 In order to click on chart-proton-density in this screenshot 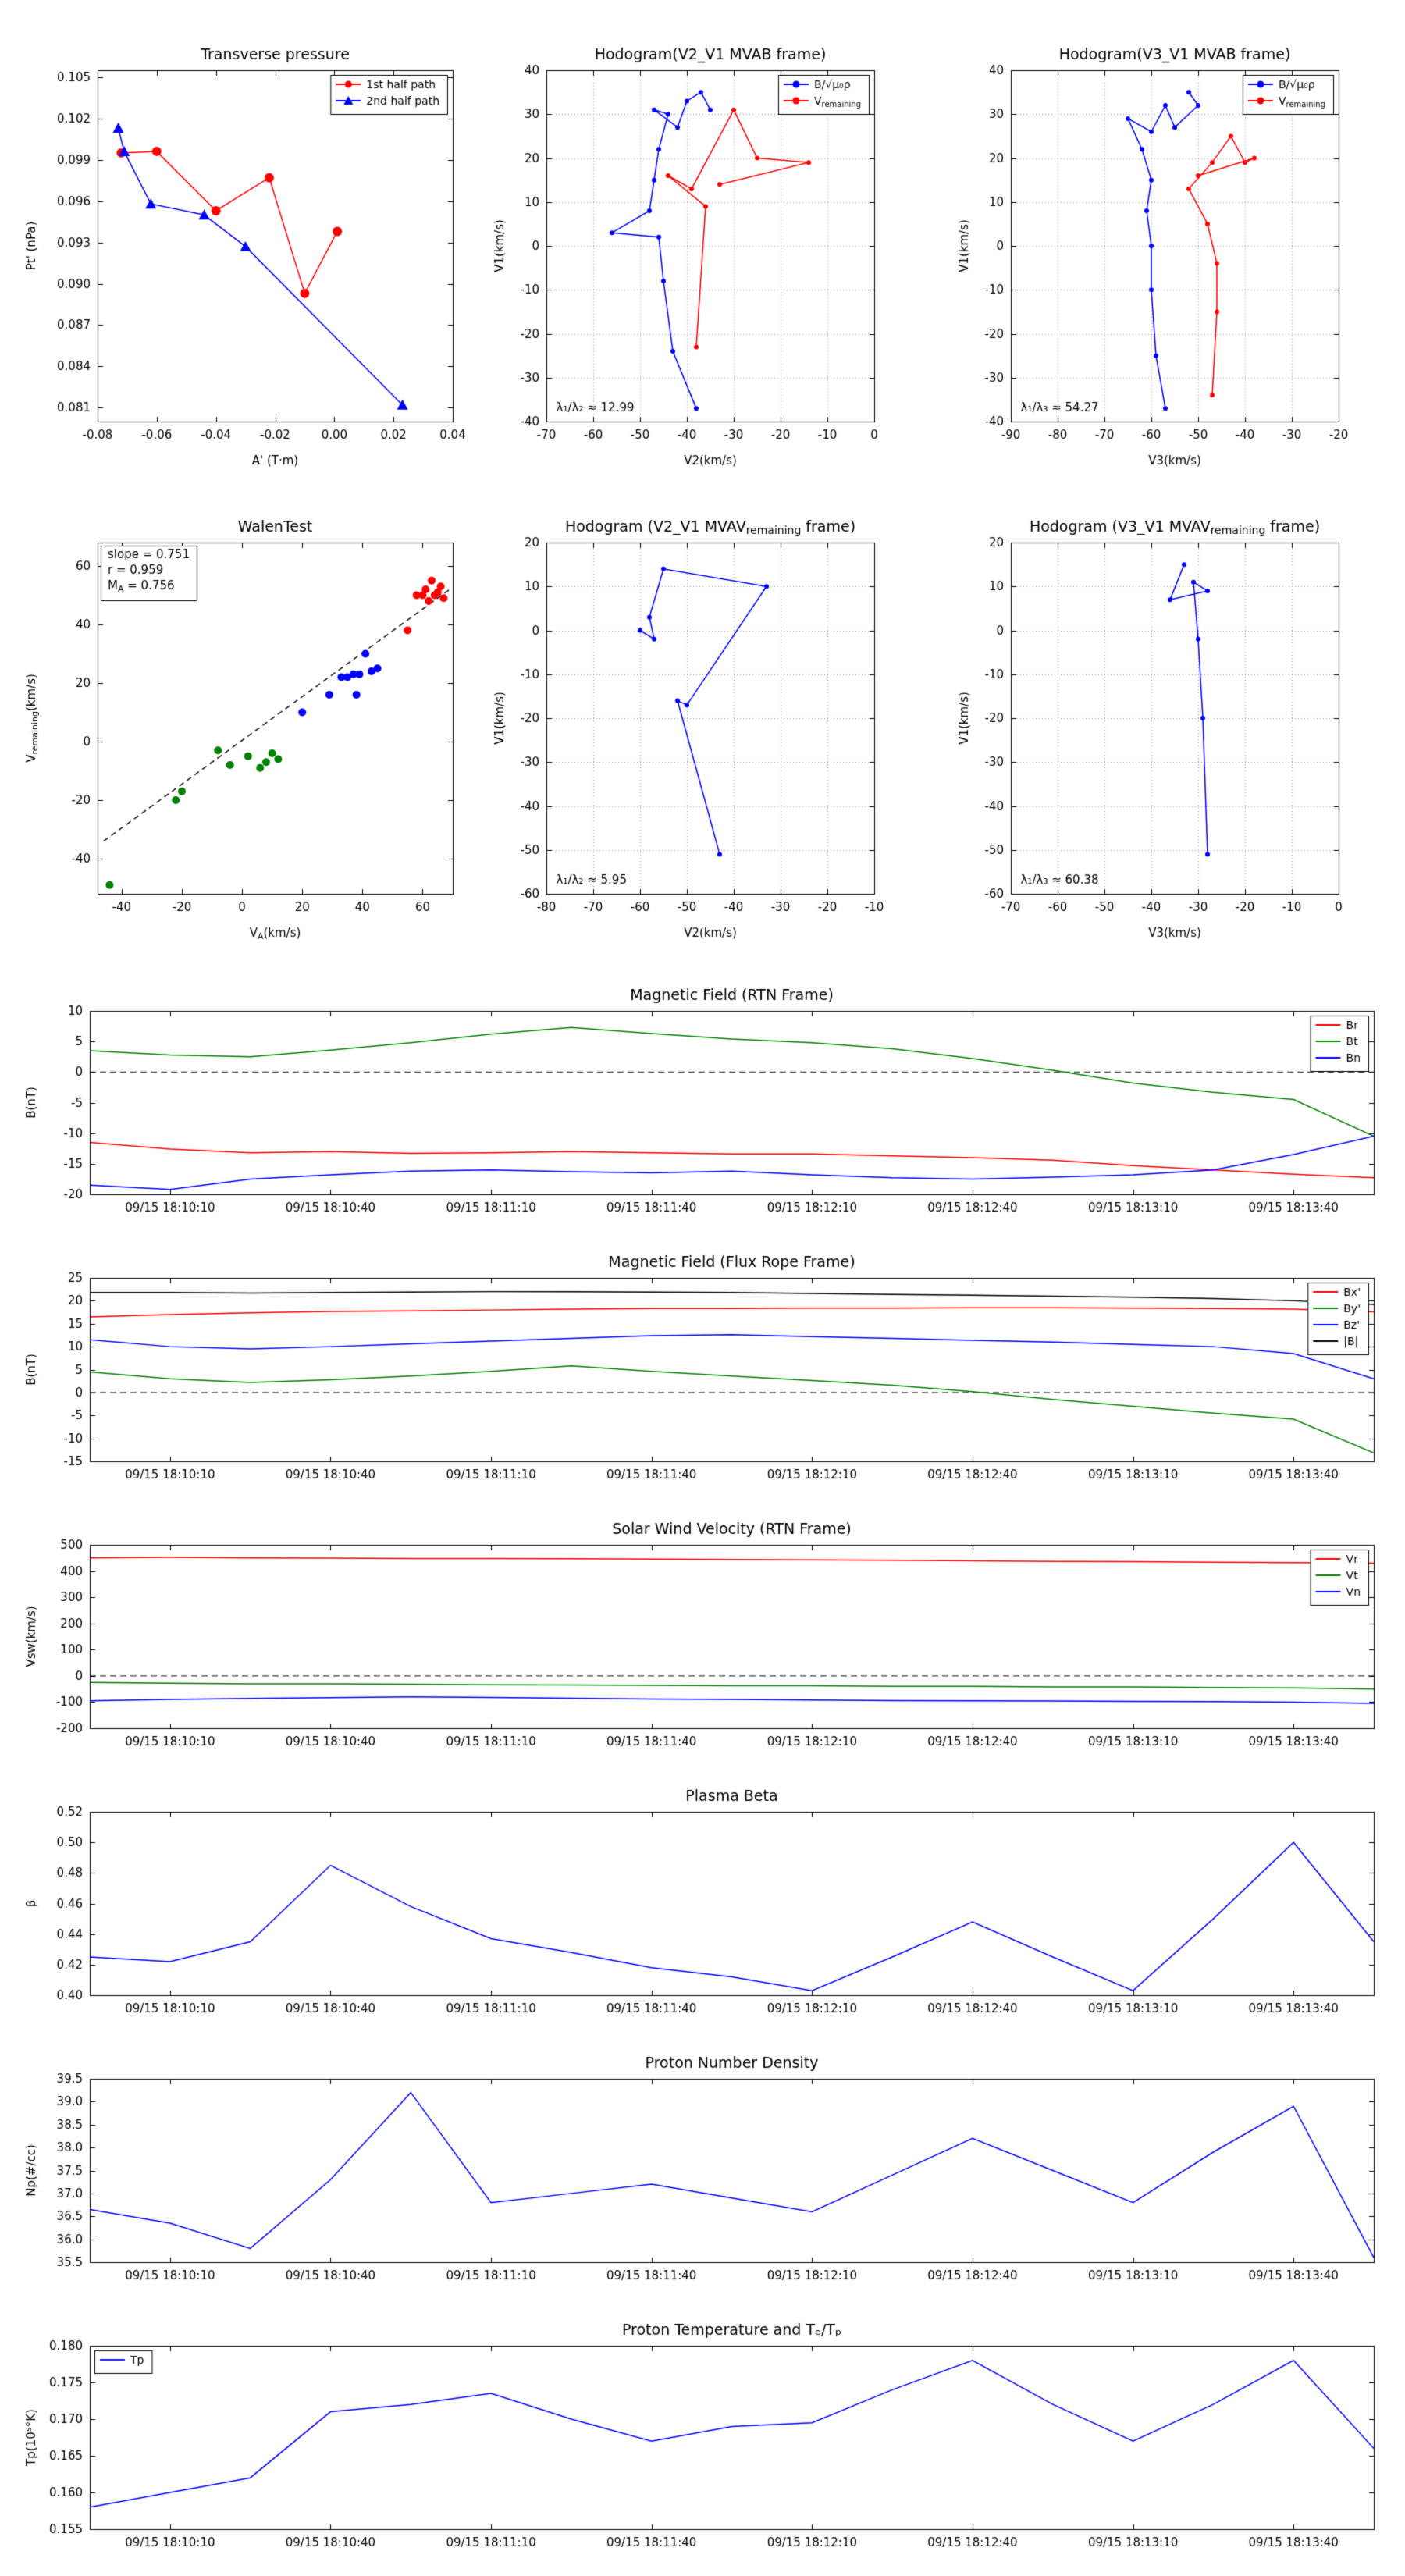, I will do `click(705, 2168)`.